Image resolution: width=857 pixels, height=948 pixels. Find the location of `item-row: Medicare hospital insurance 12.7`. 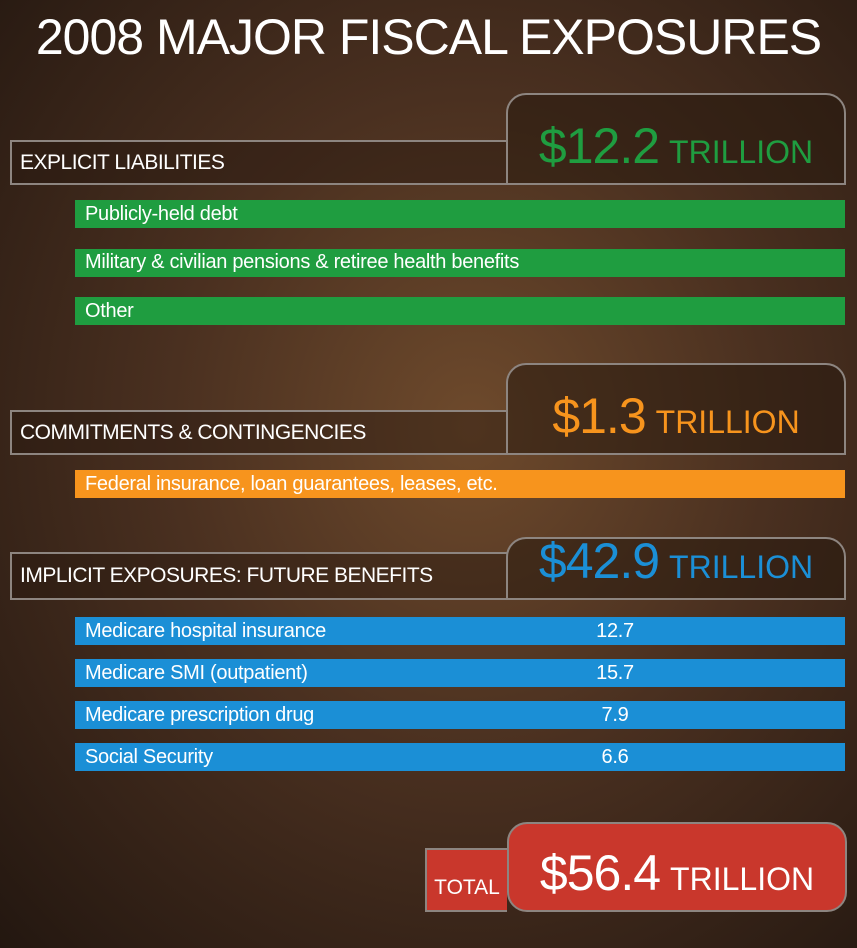

item-row: Medicare hospital insurance 12.7 is located at coordinates (460, 631).